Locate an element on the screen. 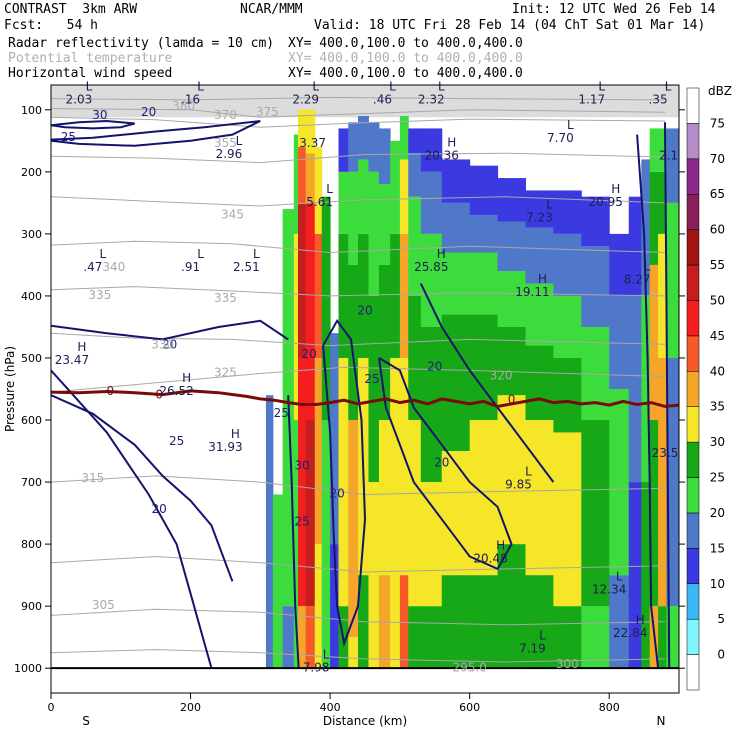  header-init: Init: 12 UTC Wed 26 Feb 14 is located at coordinates (614, 9).